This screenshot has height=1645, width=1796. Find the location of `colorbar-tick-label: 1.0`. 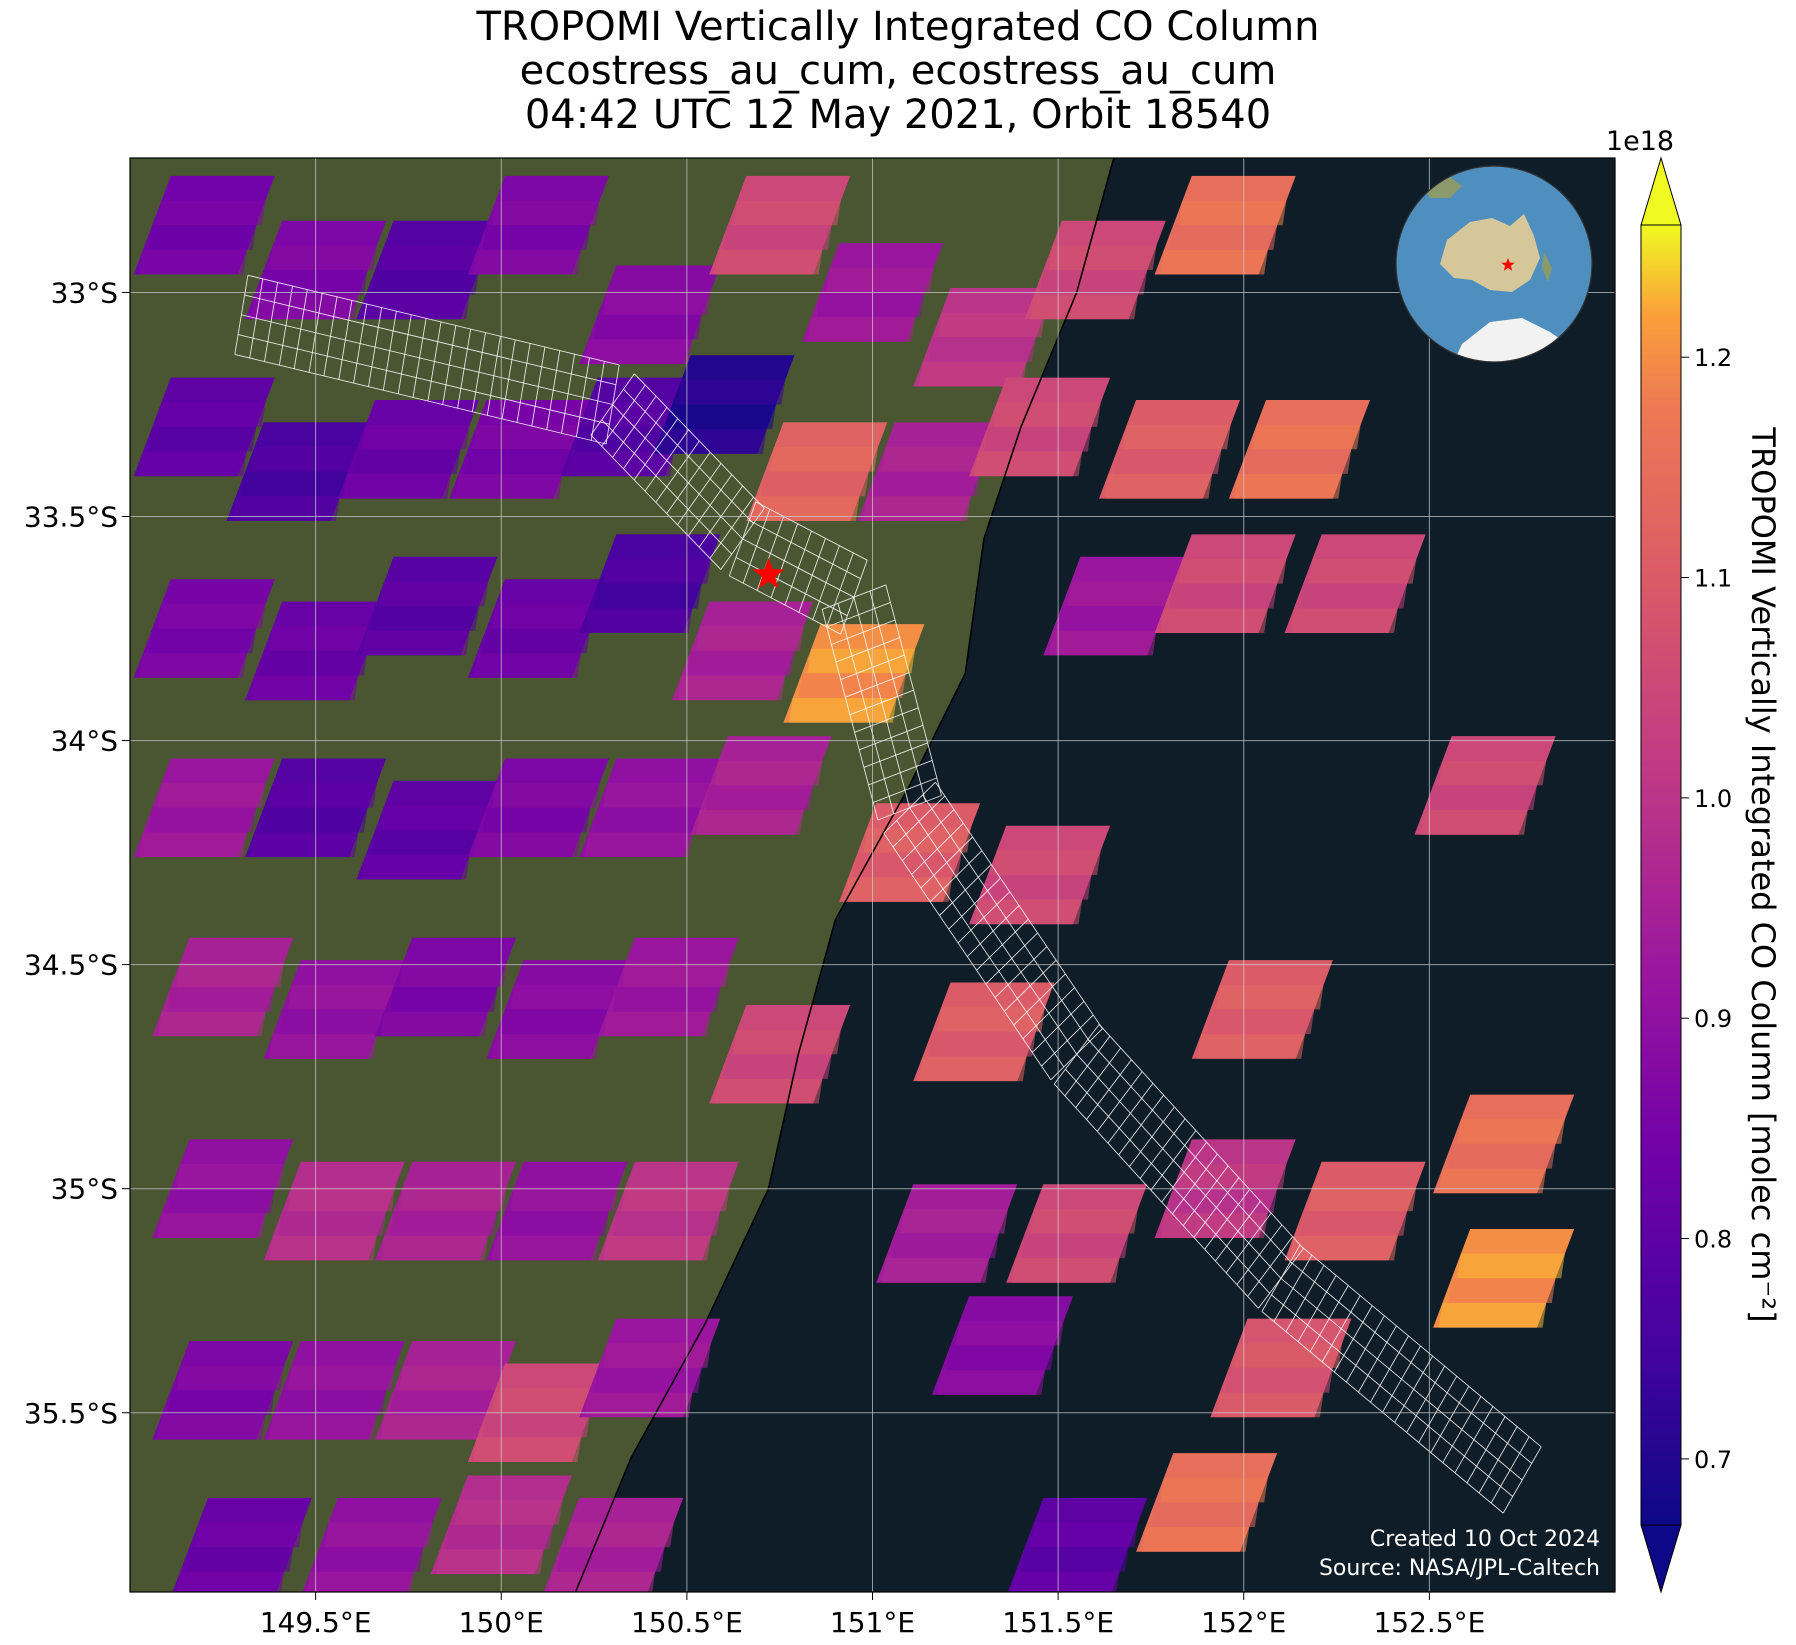

colorbar-tick-label: 1.0 is located at coordinates (1713, 799).